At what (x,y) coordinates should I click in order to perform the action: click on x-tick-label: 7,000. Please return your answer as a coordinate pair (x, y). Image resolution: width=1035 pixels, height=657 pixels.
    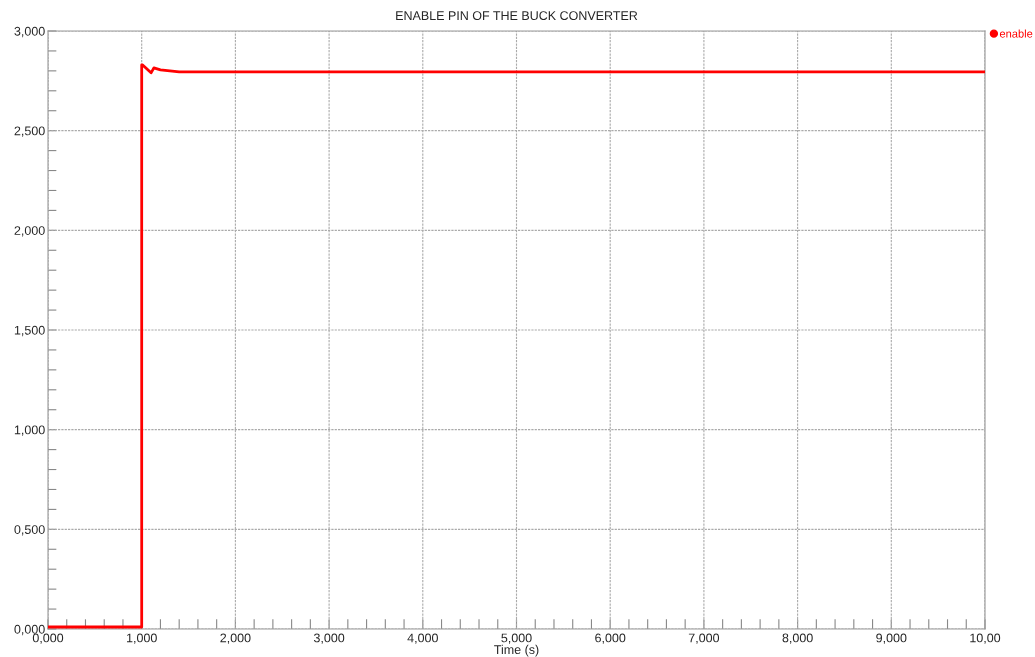
    Looking at the image, I should click on (704, 638).